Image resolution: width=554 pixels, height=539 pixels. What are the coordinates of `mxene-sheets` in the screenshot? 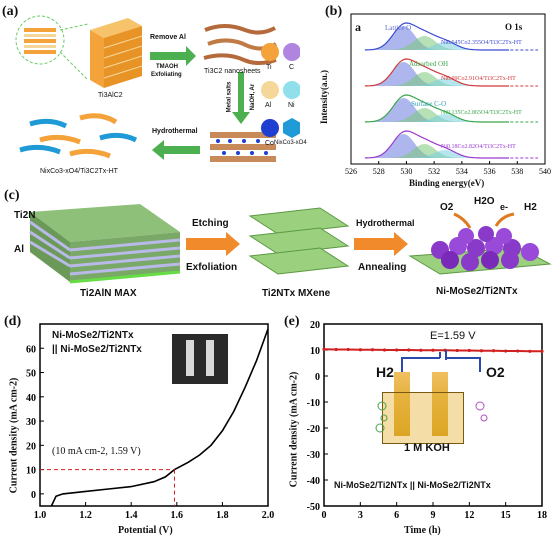 It's located at (299, 241).